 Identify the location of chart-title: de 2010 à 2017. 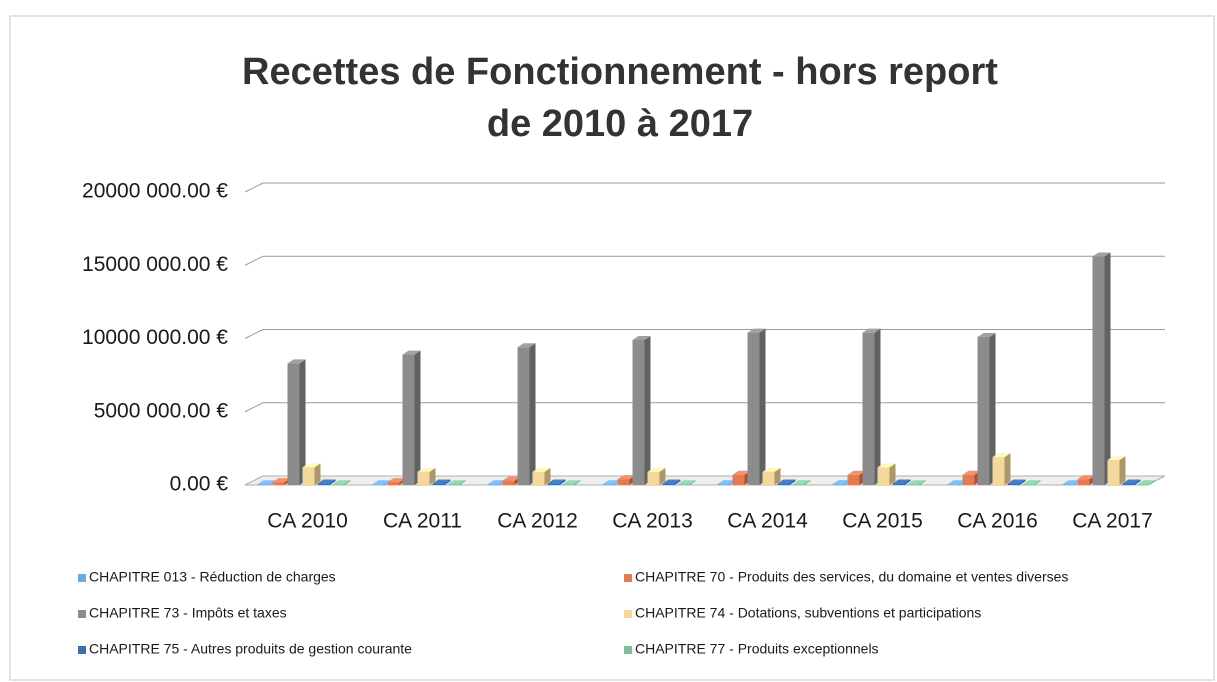
(620, 124).